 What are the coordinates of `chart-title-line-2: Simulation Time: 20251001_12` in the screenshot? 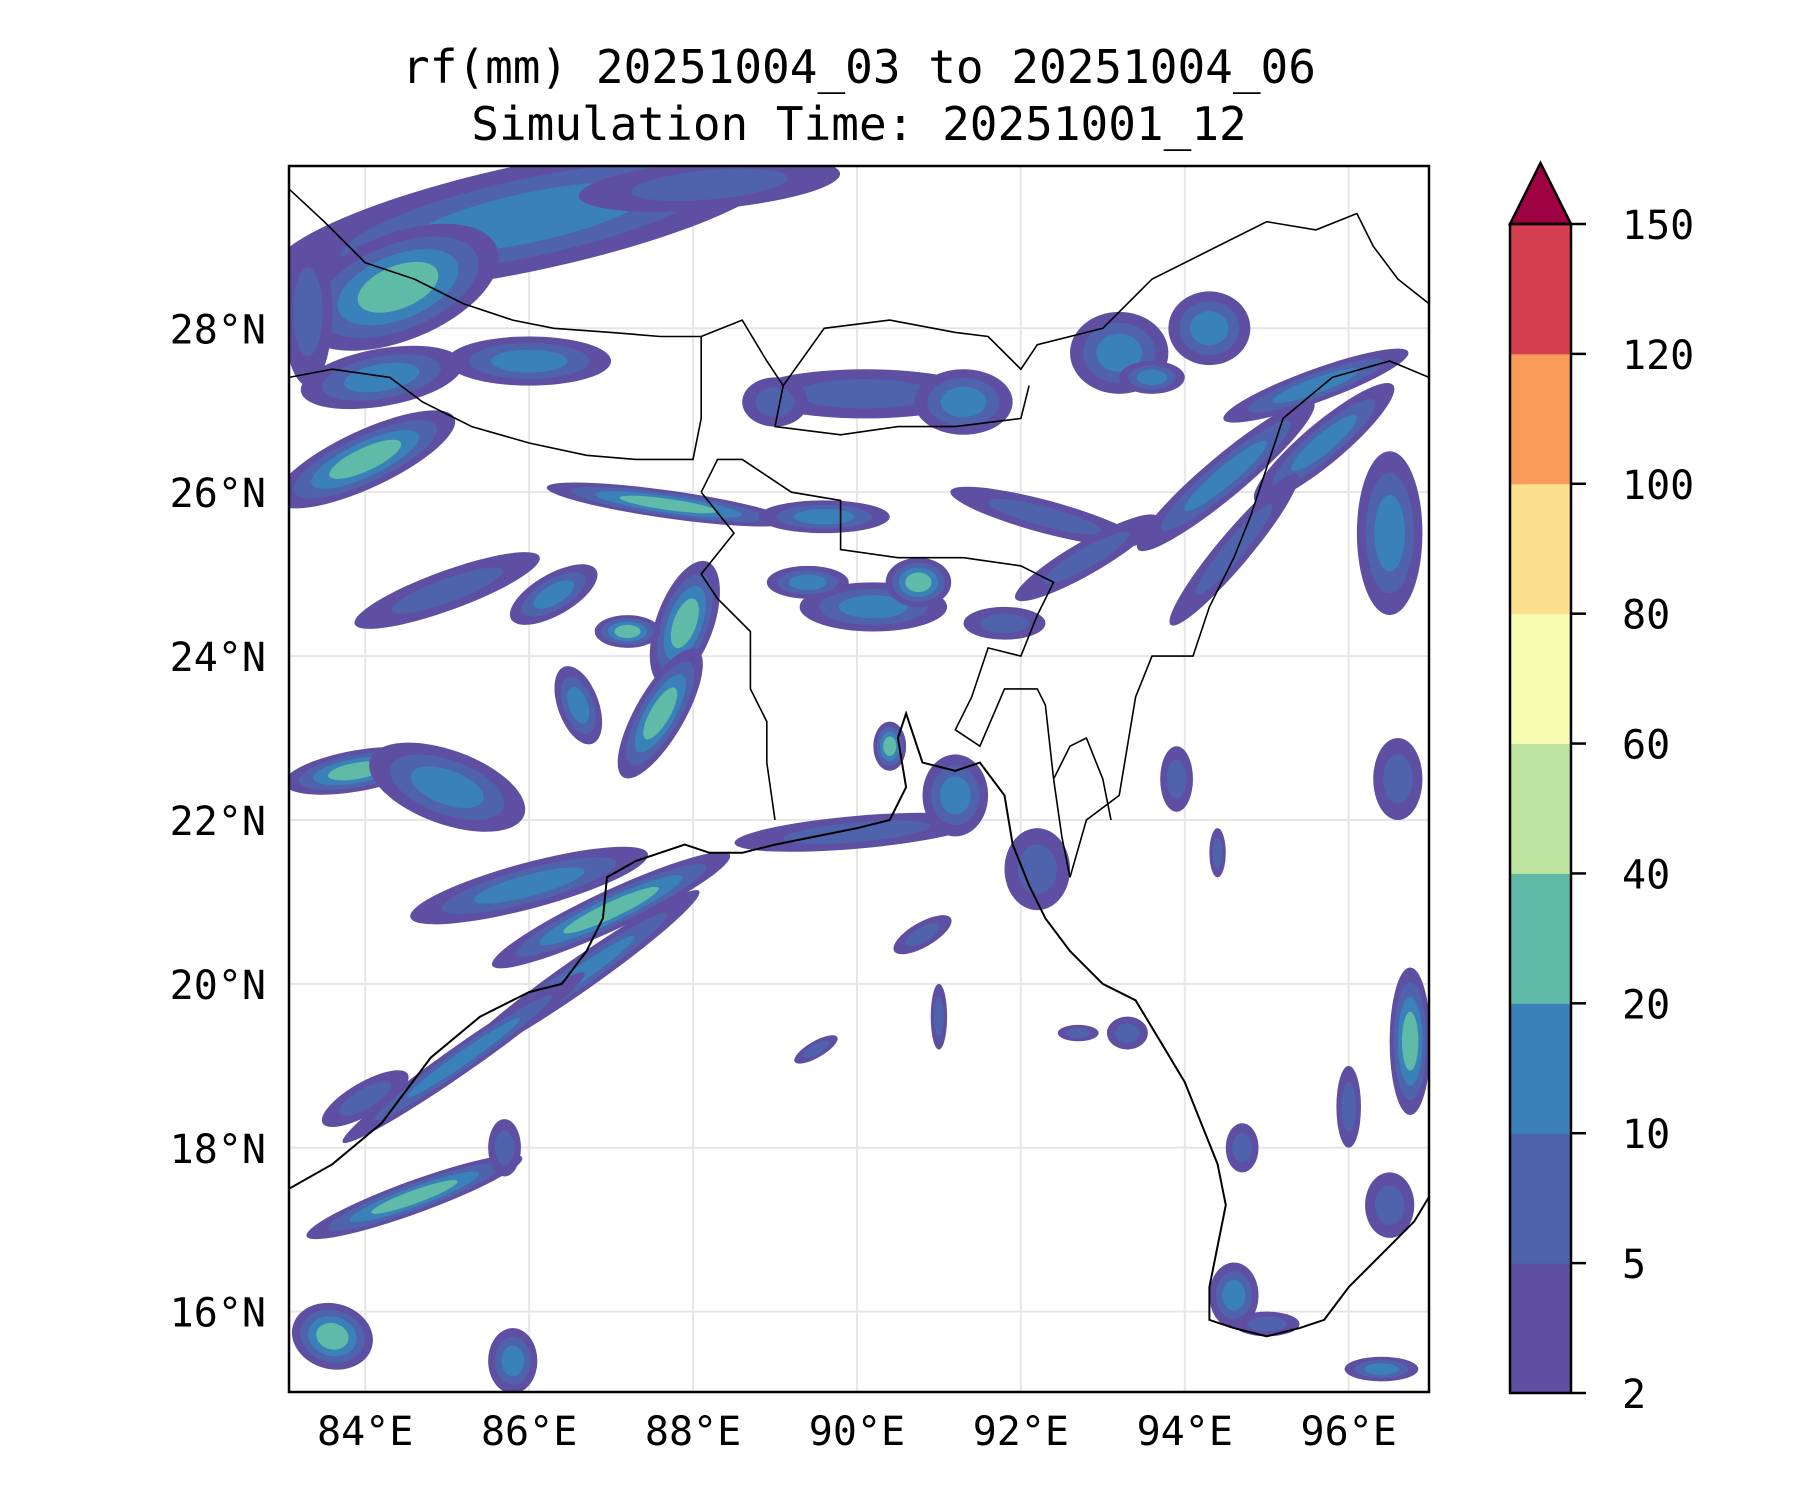 It's located at (858, 124).